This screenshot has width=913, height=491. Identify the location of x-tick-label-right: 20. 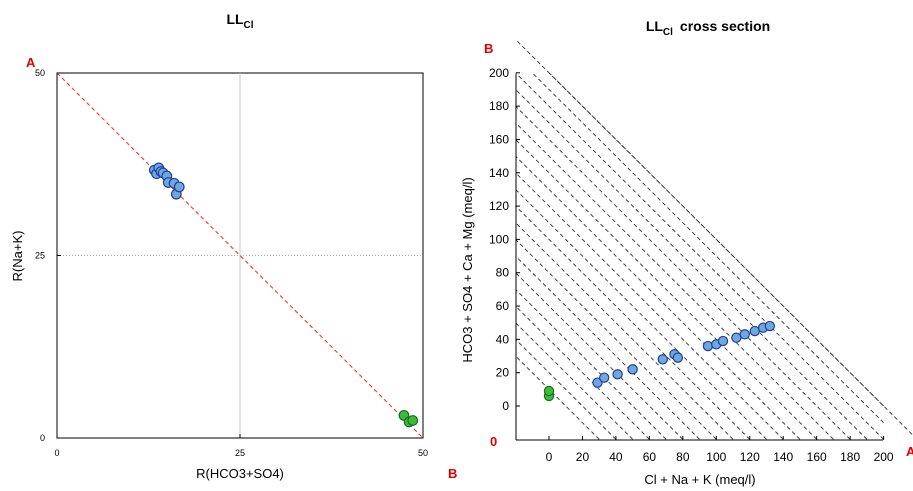
(583, 457).